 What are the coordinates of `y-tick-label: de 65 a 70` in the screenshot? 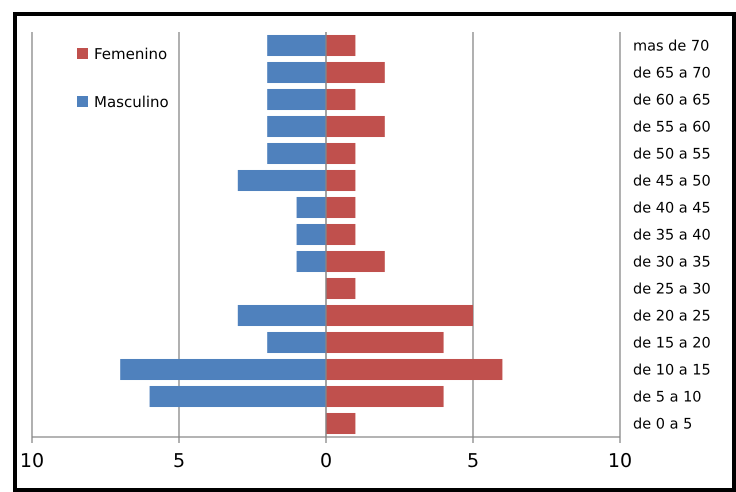 It's located at (672, 74).